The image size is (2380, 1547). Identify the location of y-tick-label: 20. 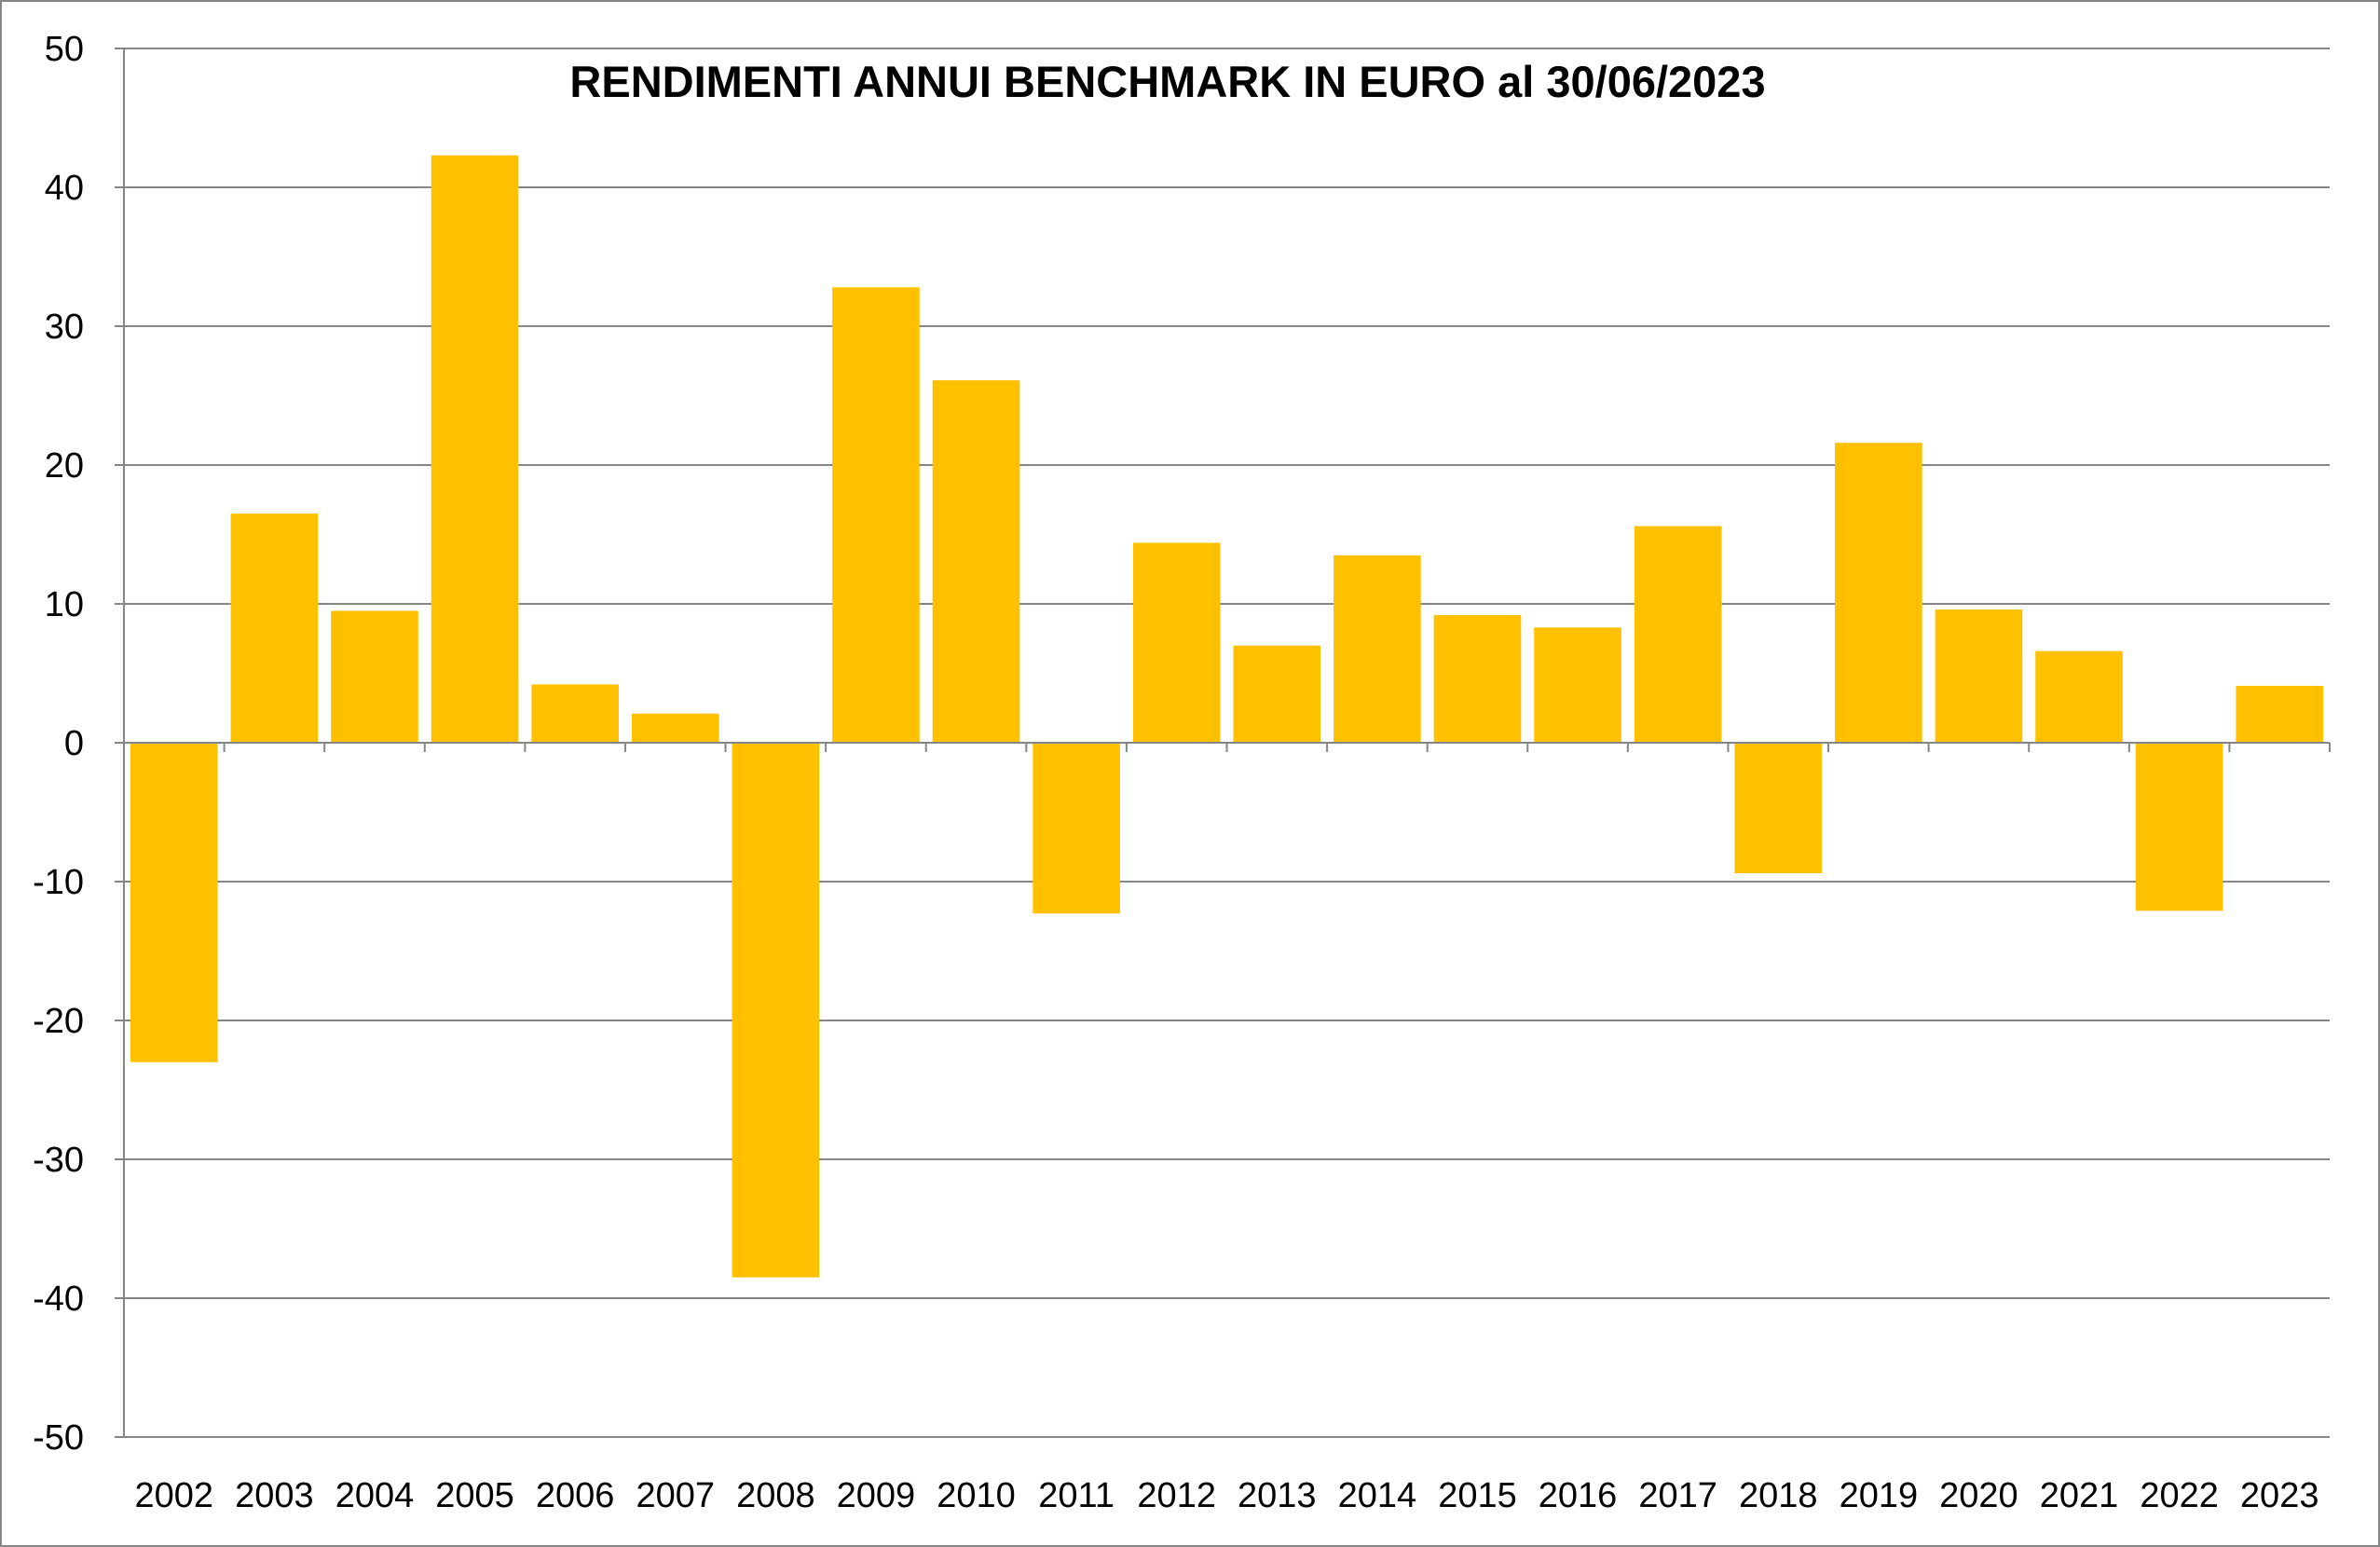
(64, 466).